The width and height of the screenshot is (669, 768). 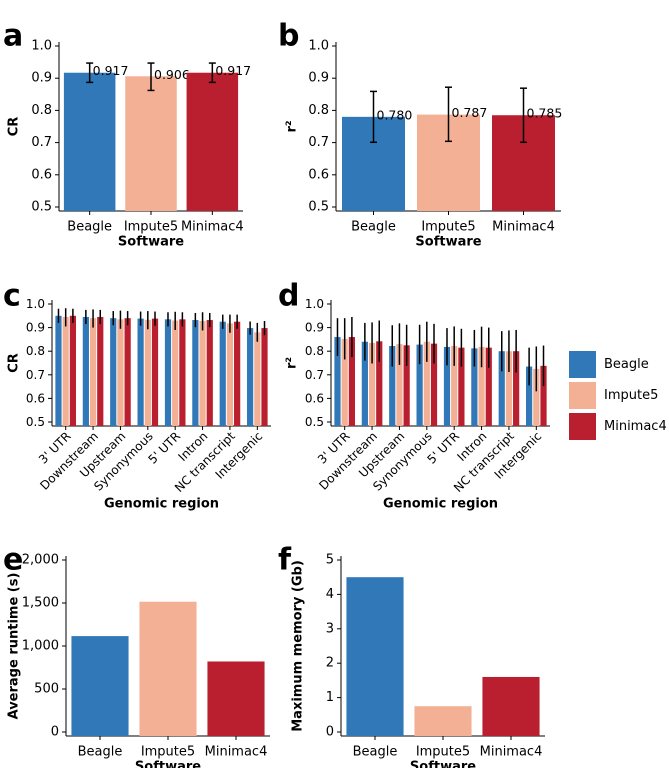 I want to click on y-tick-label: 1, so click(x=330, y=697).